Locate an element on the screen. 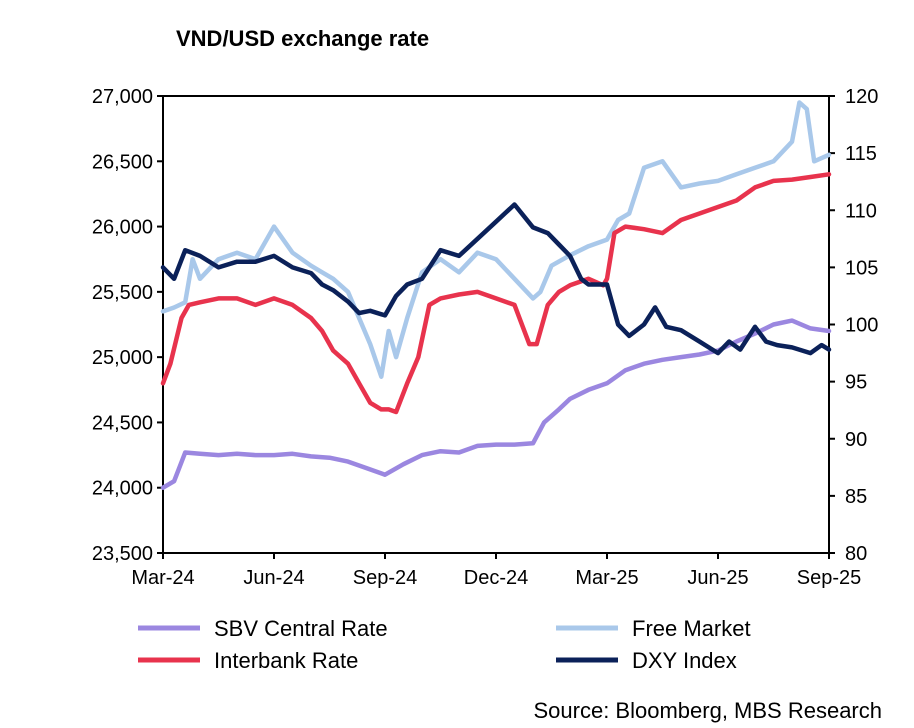  right-y-tick-label: 105 is located at coordinates (861, 268).